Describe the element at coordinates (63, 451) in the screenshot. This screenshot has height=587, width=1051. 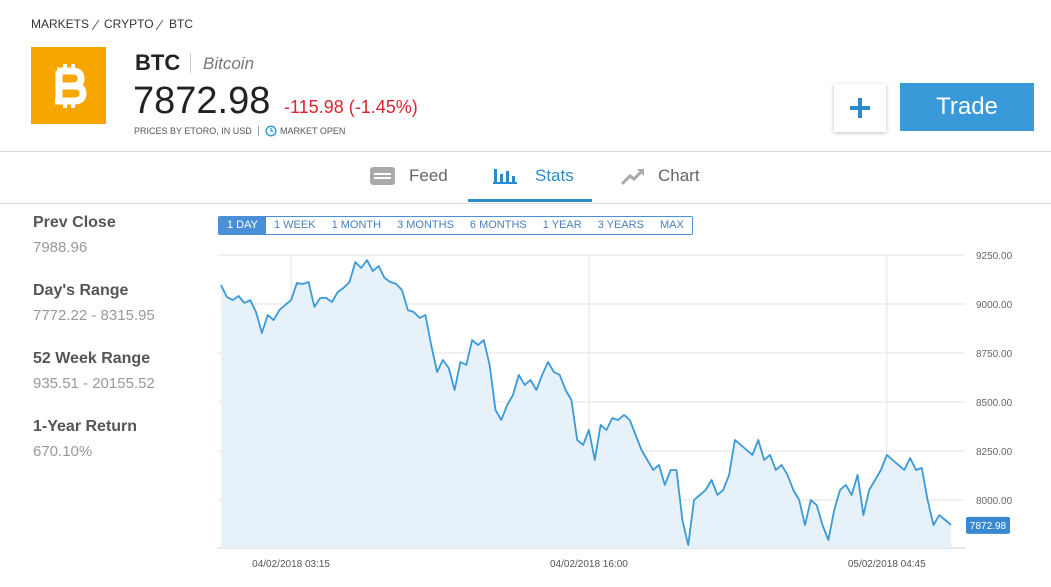
I see `stat-value: 670.10%` at that location.